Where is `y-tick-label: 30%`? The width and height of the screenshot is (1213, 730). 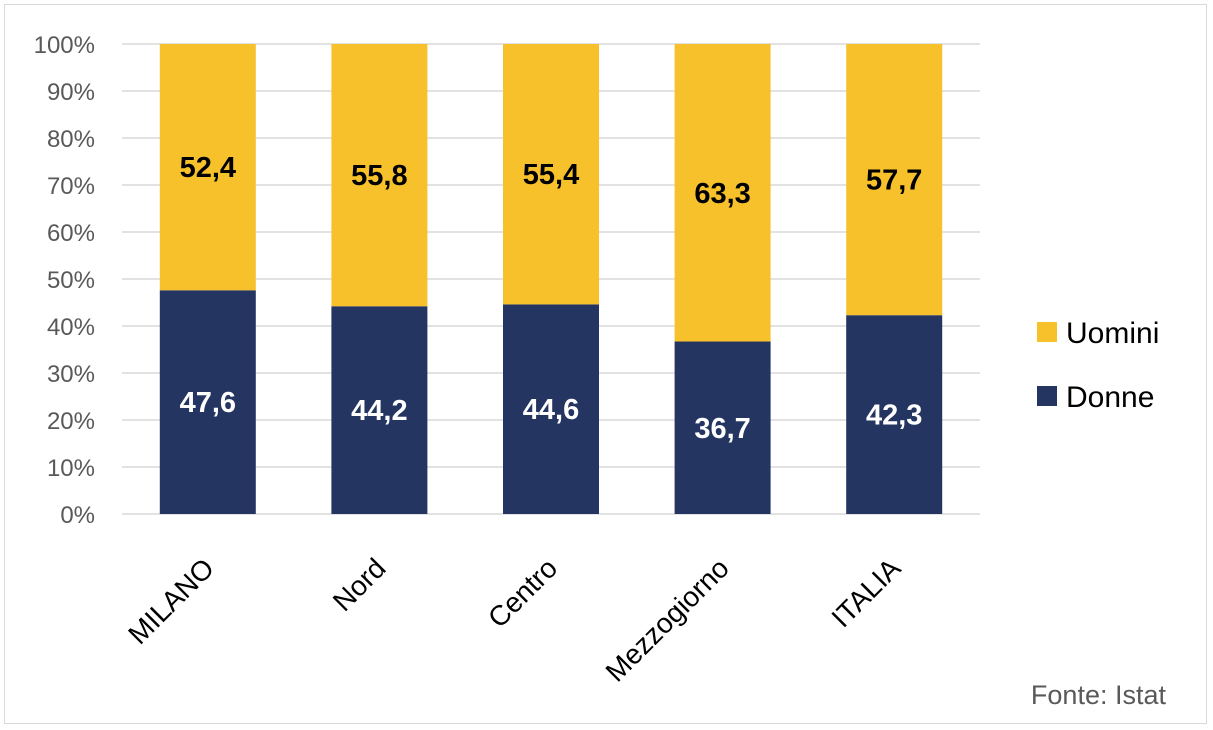 y-tick-label: 30% is located at coordinates (71, 374).